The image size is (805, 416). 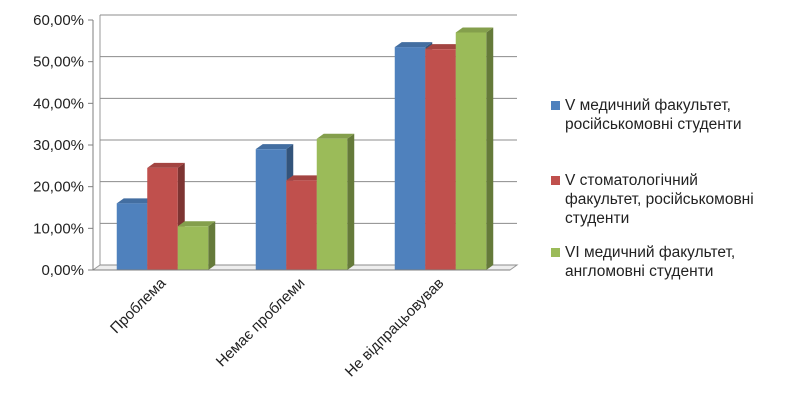 I want to click on x-tick-label: Немає проблеми, so click(x=261, y=323).